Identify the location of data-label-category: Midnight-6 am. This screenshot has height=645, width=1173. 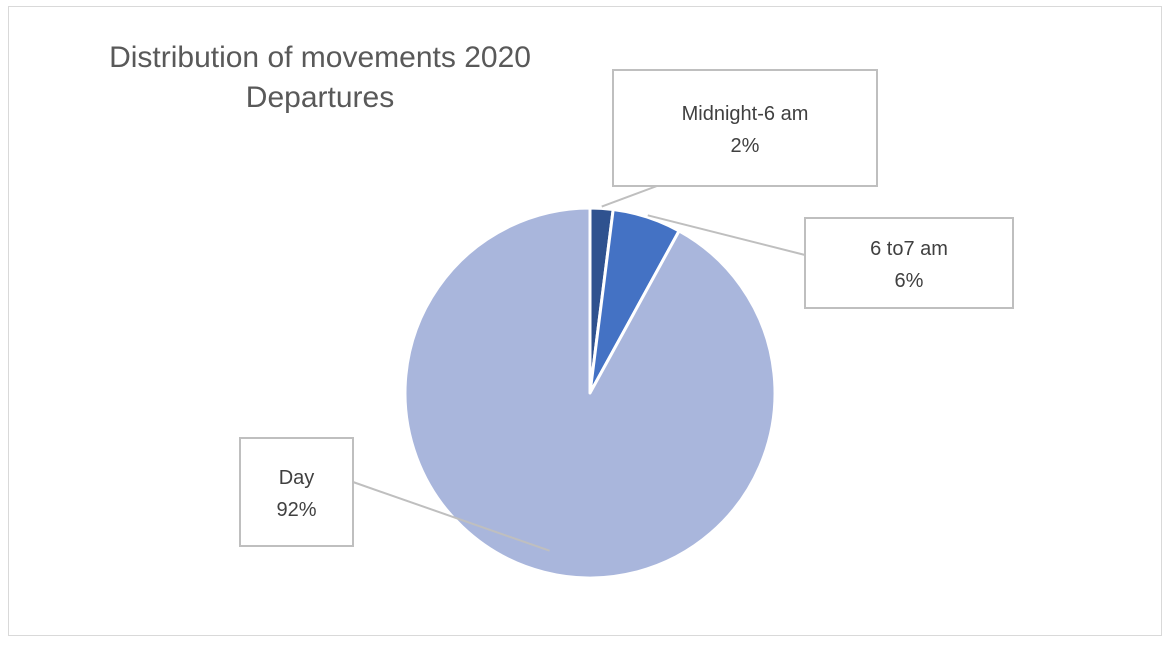
(745, 114).